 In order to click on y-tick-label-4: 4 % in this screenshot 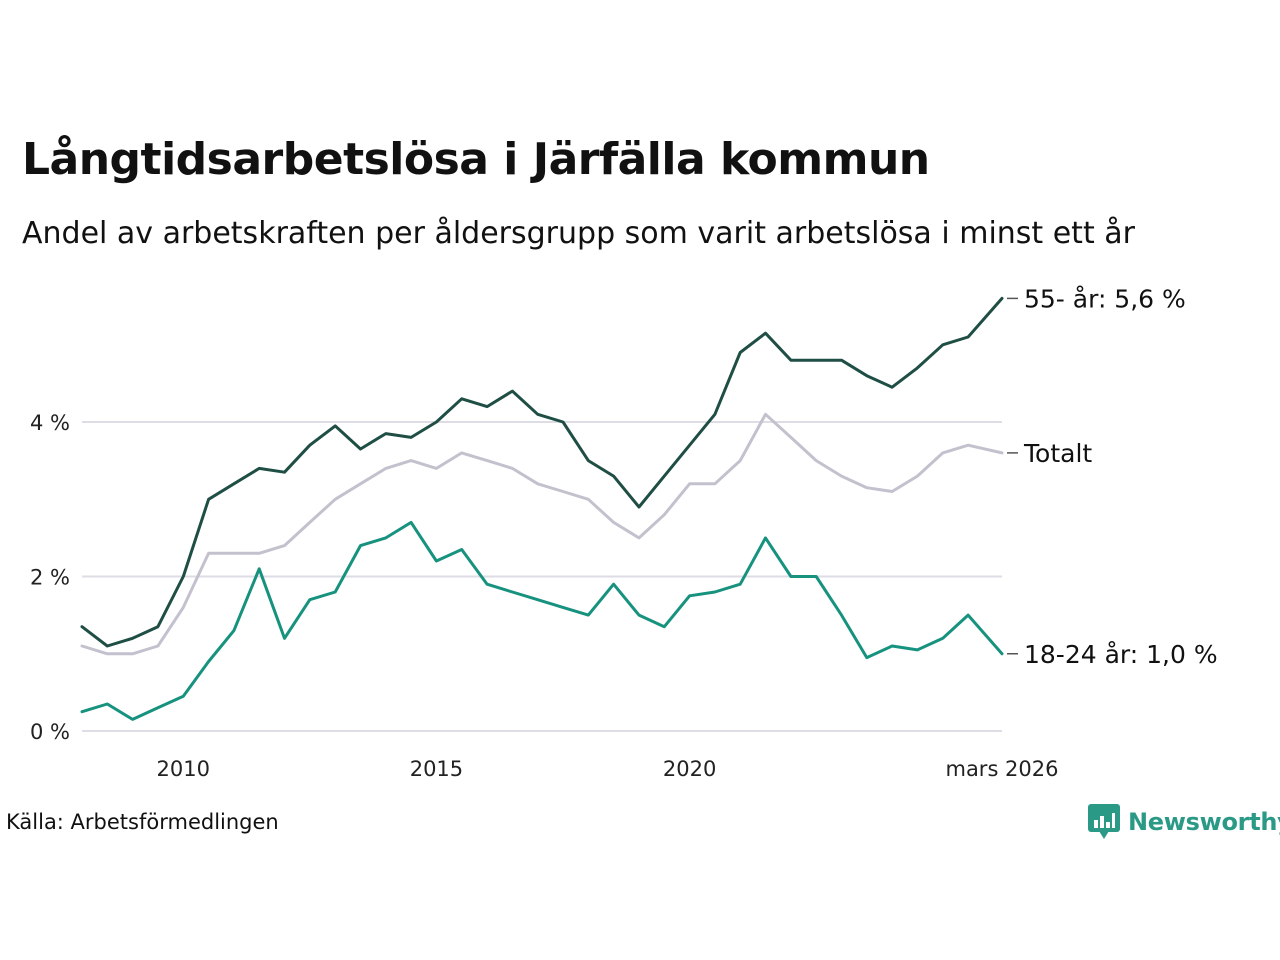, I will do `click(50, 423)`.